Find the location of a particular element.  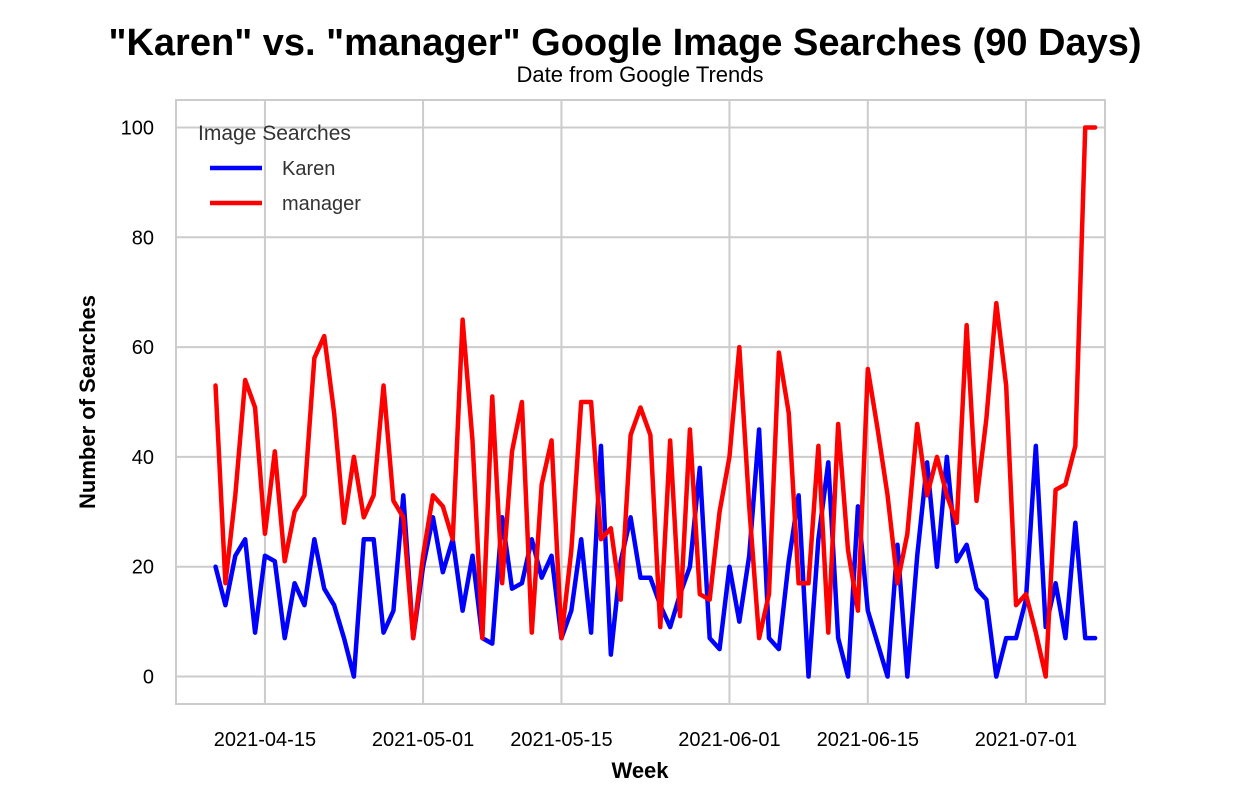

y-tick-label: 40 is located at coordinates (143, 458).